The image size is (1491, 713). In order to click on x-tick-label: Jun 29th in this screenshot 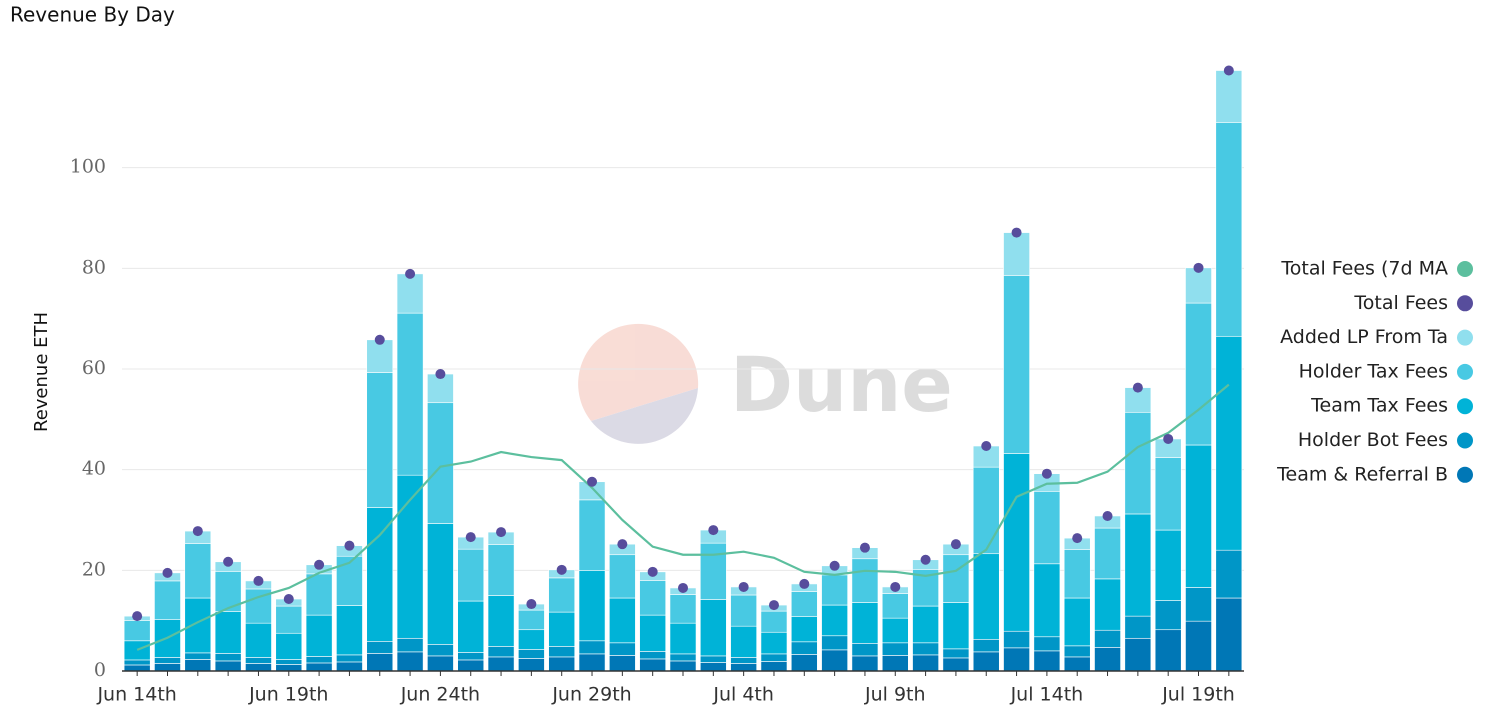, I will do `click(591, 695)`.